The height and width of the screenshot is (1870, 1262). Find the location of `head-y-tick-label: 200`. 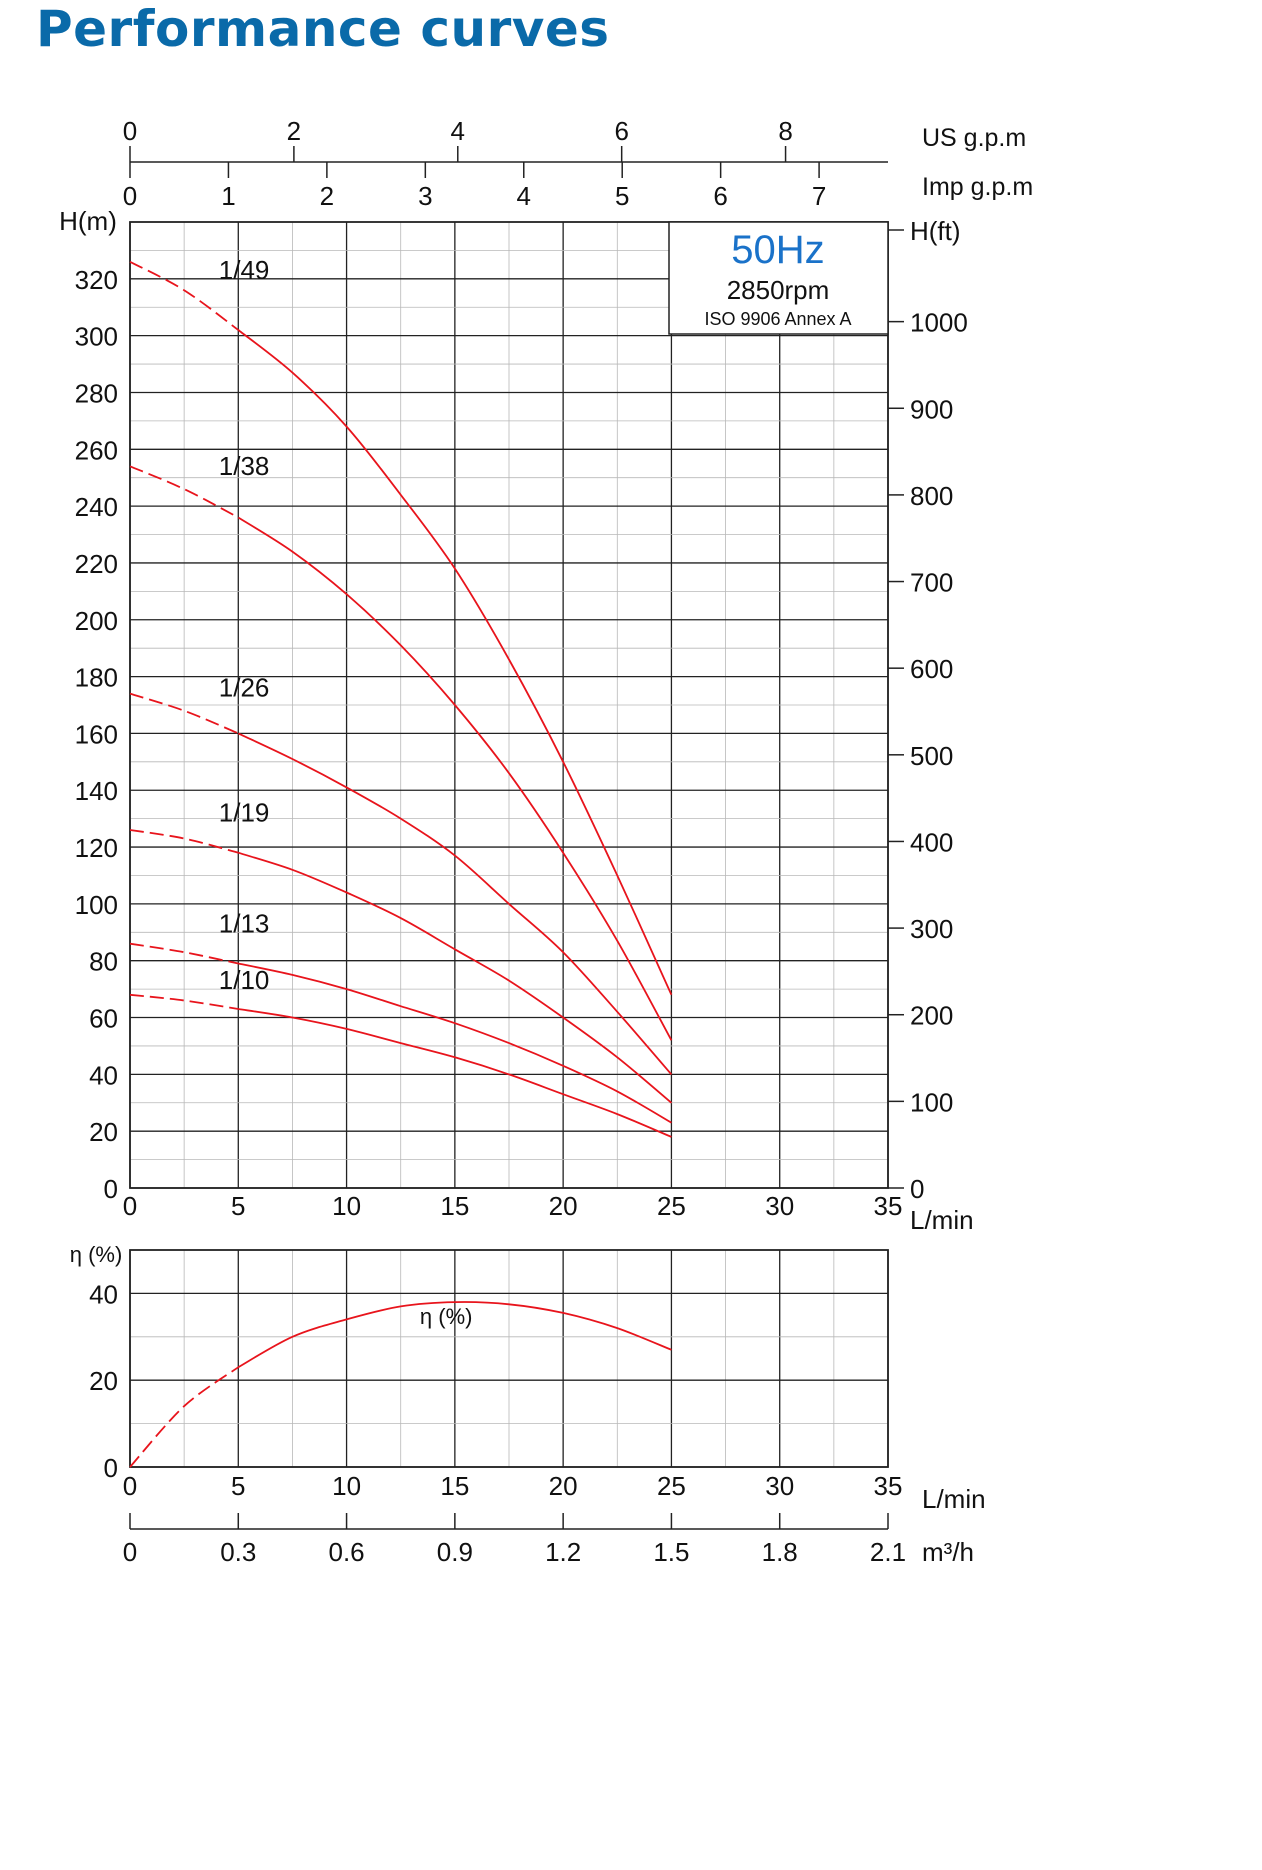

head-y-tick-label: 200 is located at coordinates (96, 621).